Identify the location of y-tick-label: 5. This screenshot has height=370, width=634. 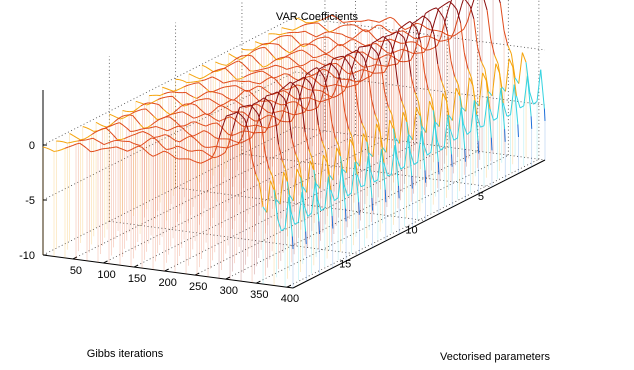
(481, 197).